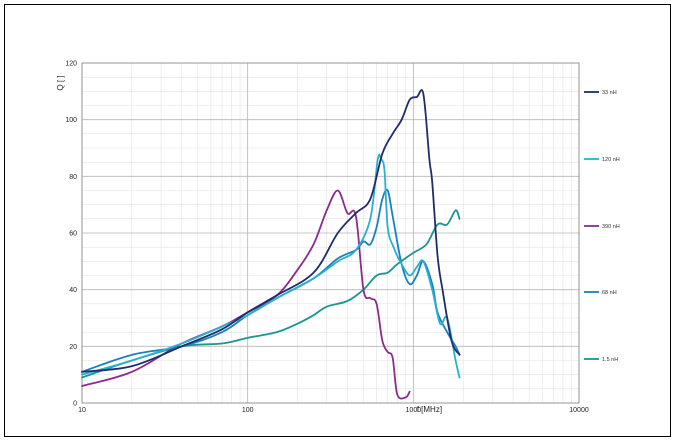  I want to click on legend-label-1-5-nh: 1.5 nH, so click(610, 360).